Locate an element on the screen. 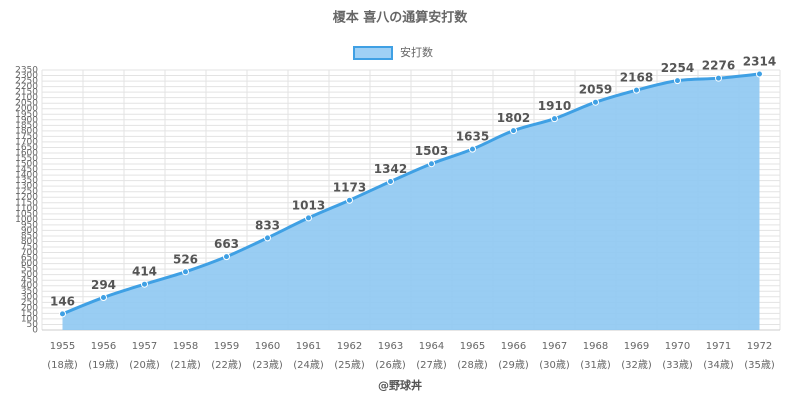 This screenshot has width=800, height=400. credit: @野球丼 is located at coordinates (400, 385).